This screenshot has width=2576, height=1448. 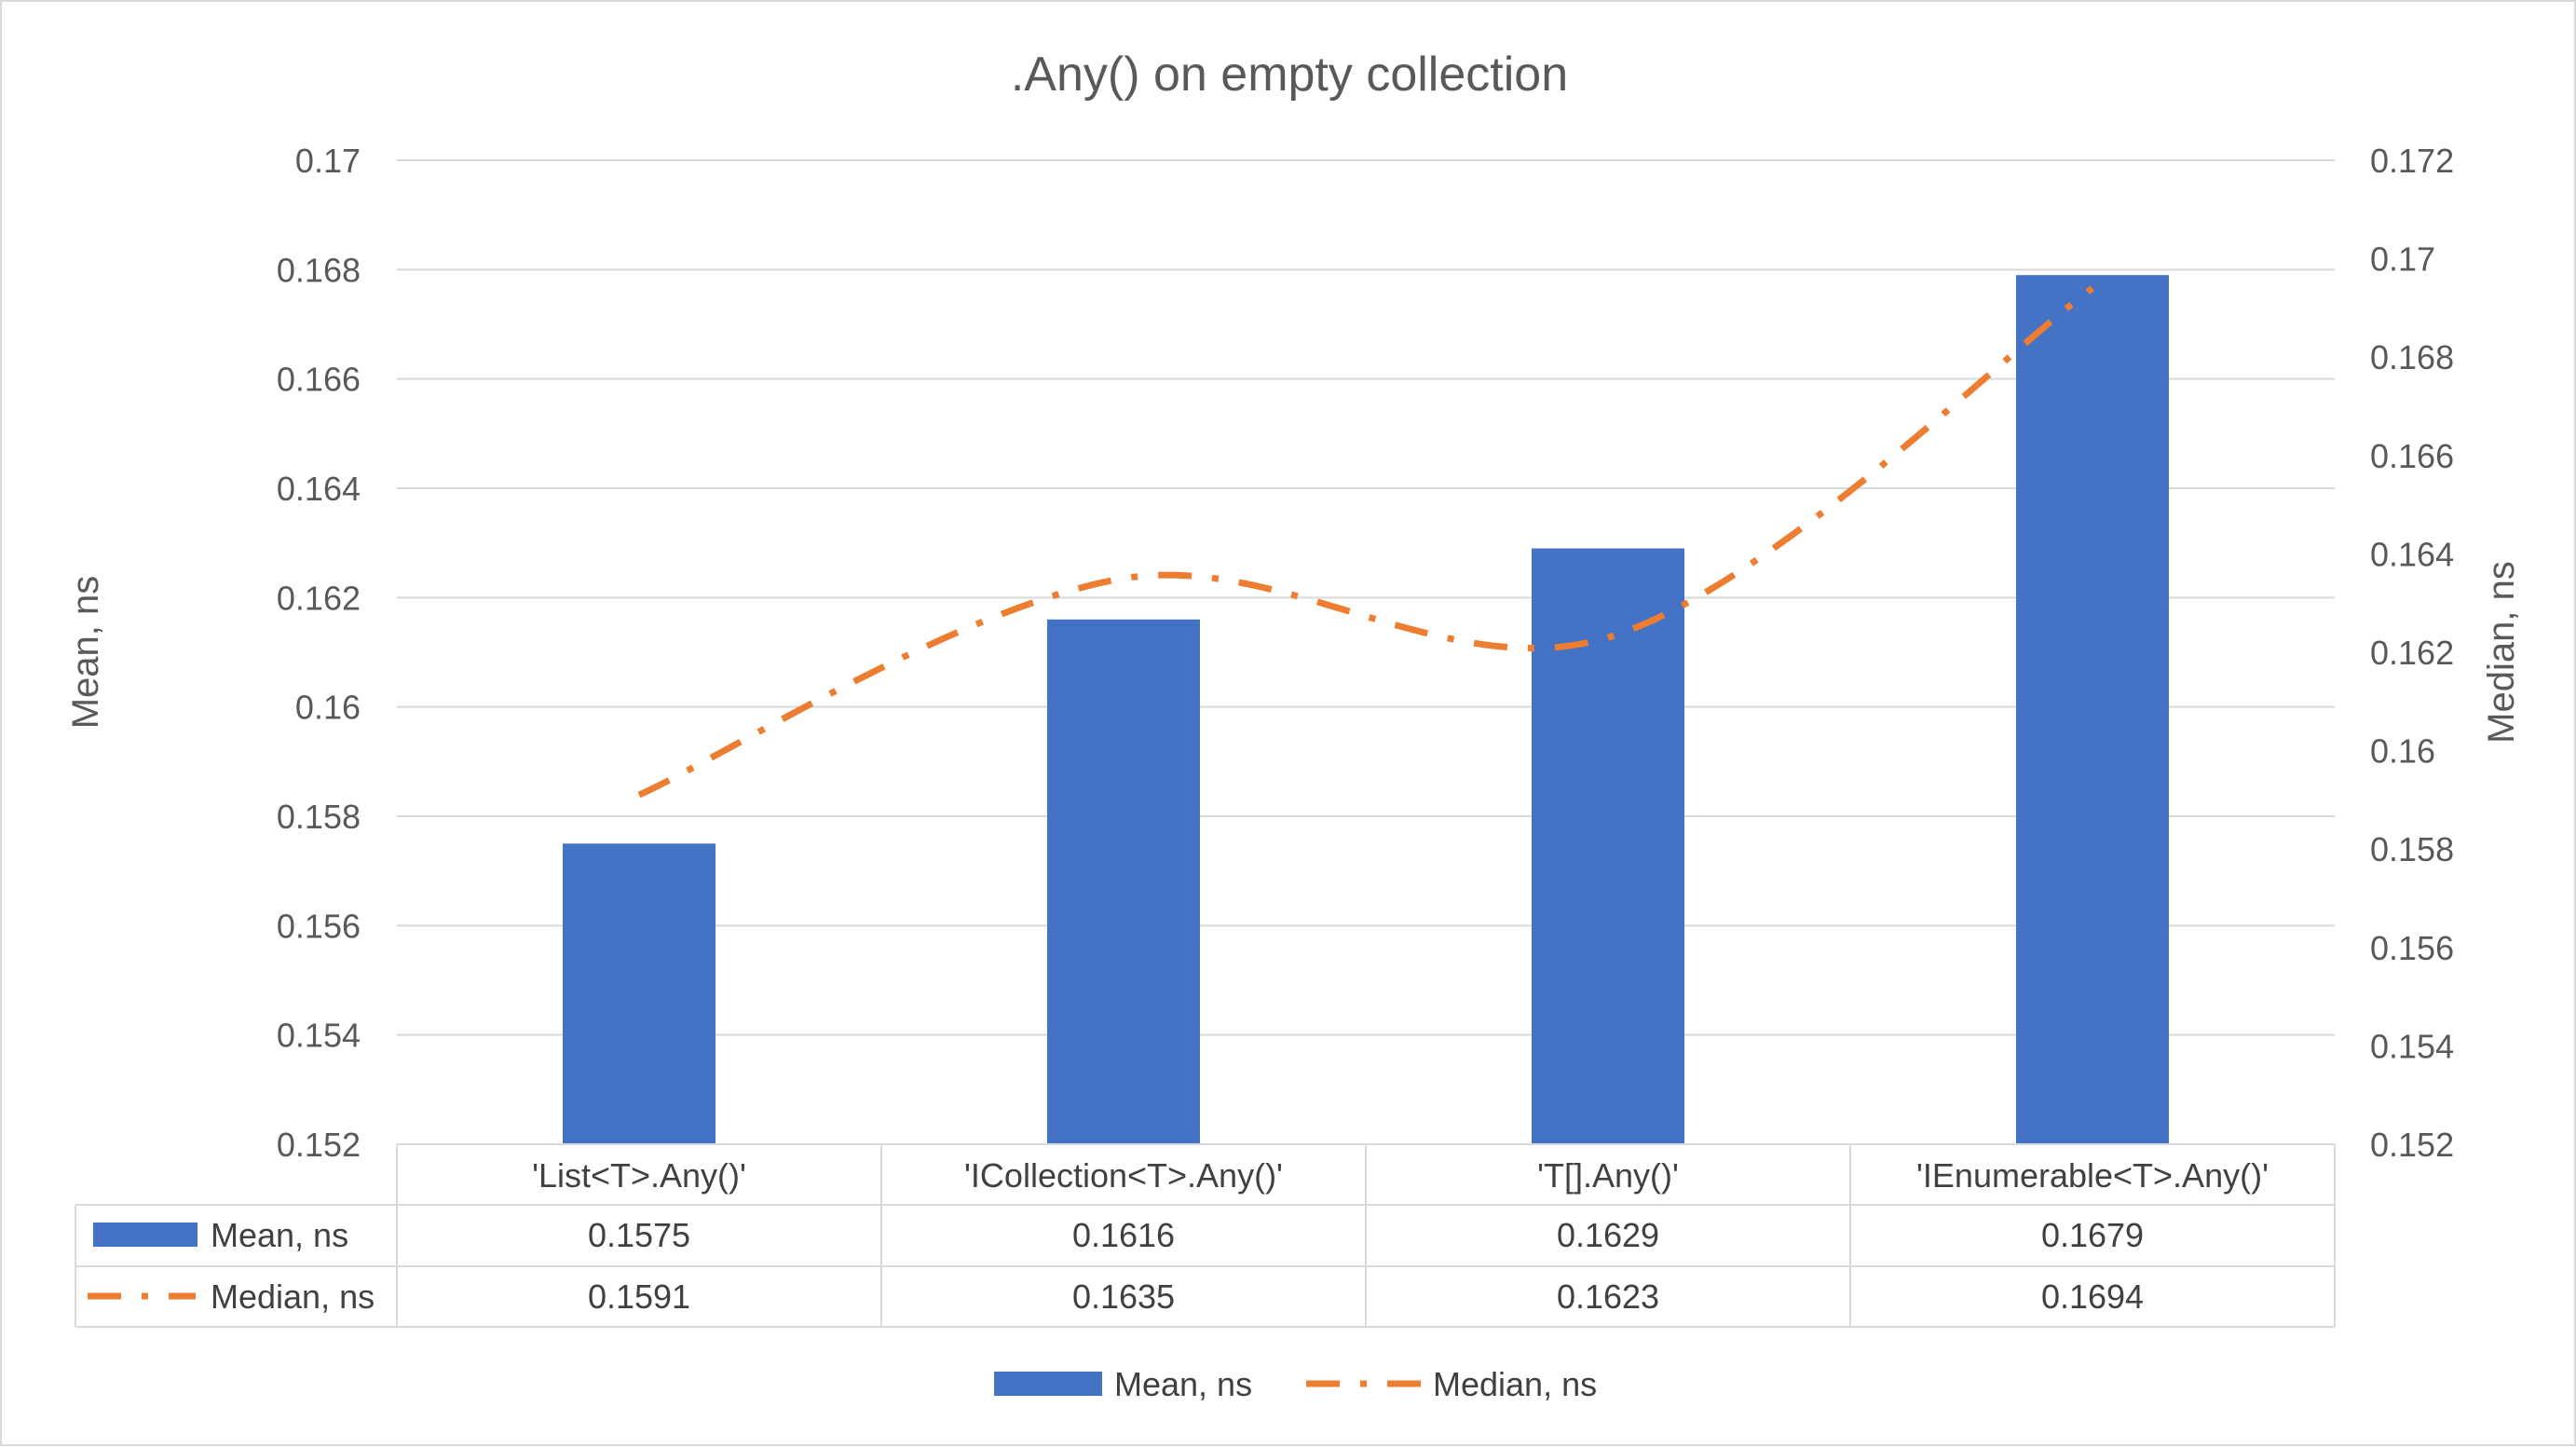 I want to click on left-tick-label: 0.16, so click(x=328, y=708).